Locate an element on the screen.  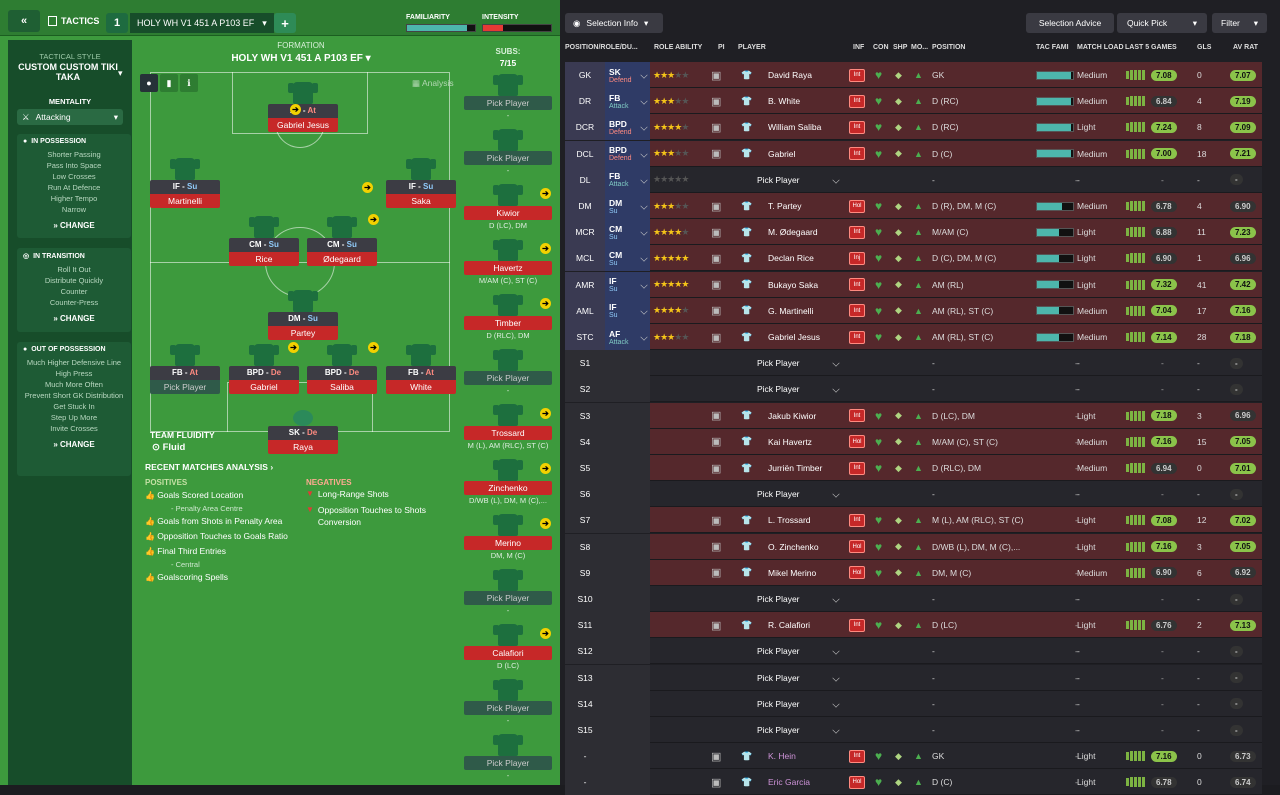
player-name: M. Ødegaard is located at coordinates (793, 232).